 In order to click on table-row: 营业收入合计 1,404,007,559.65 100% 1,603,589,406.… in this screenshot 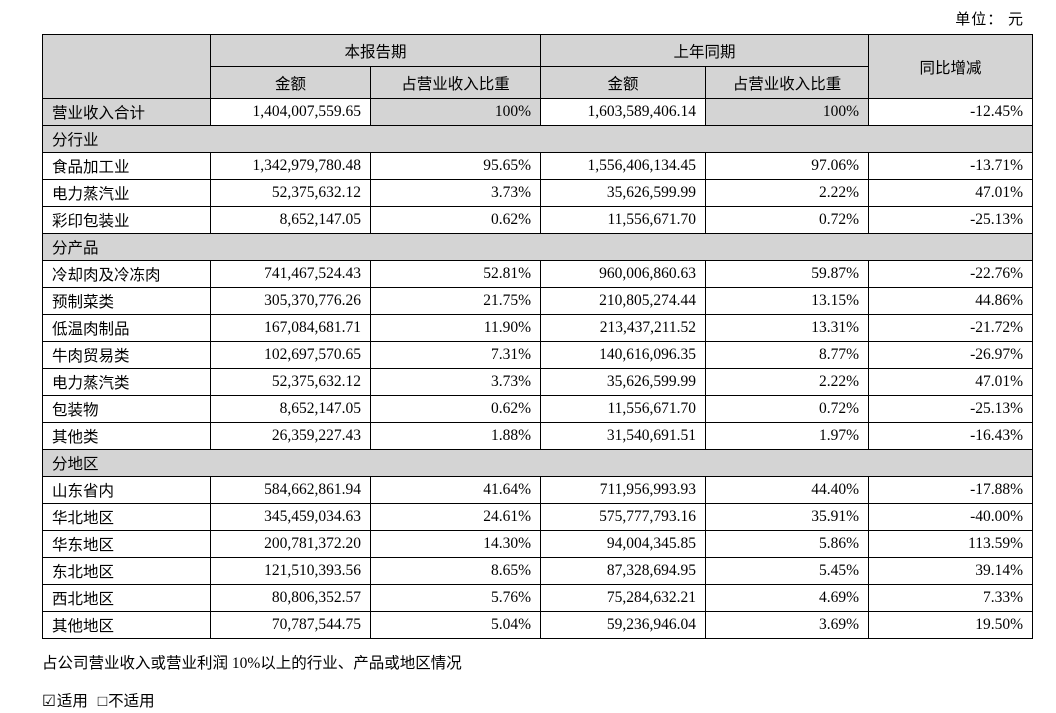, I will do `click(538, 112)`.